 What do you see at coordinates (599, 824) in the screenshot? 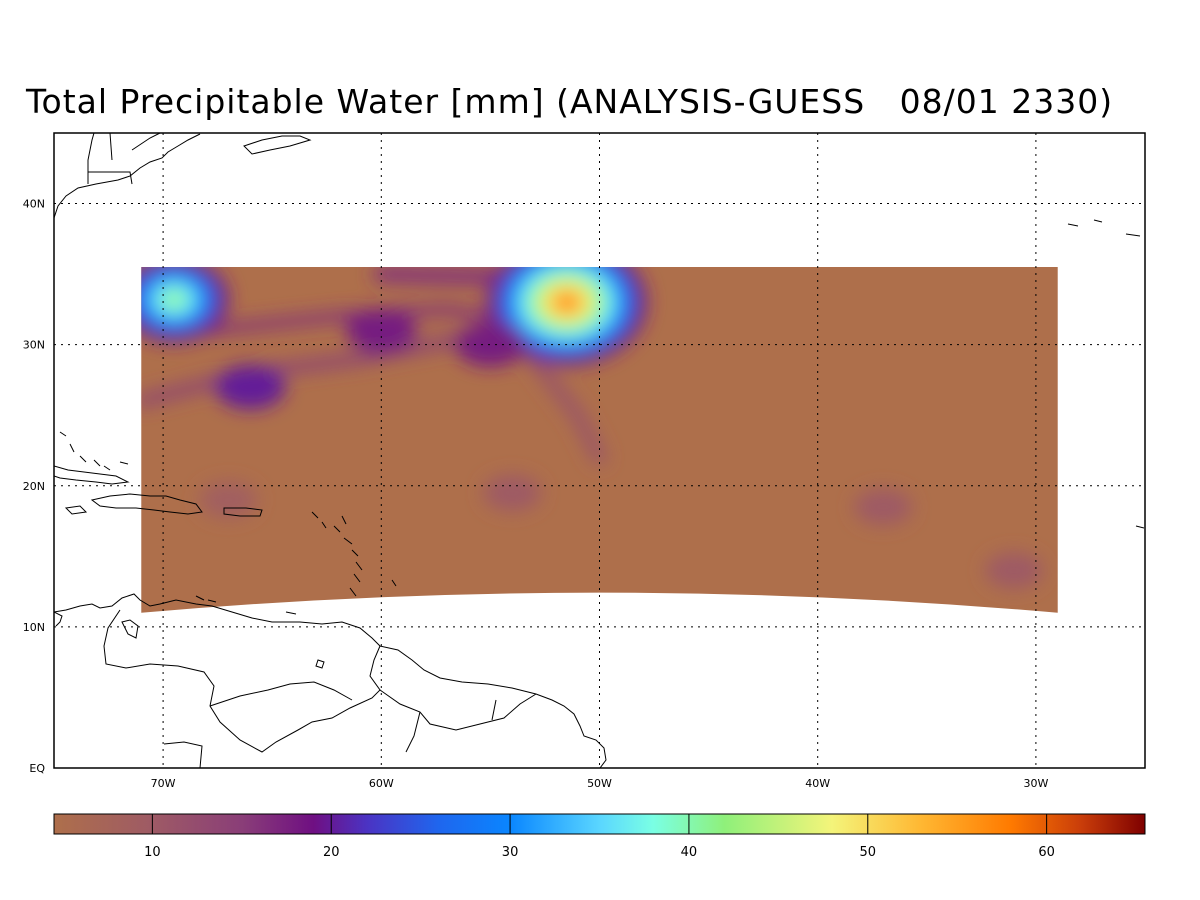
I see `colorbar-bar` at bounding box center [599, 824].